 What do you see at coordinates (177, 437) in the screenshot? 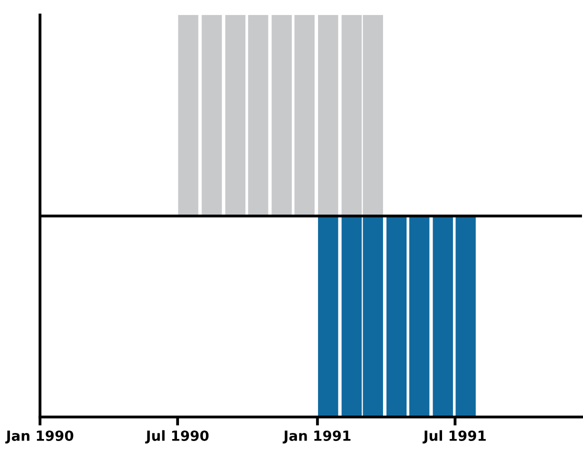
I see `x-tick-label: Jul 1990` at bounding box center [177, 437].